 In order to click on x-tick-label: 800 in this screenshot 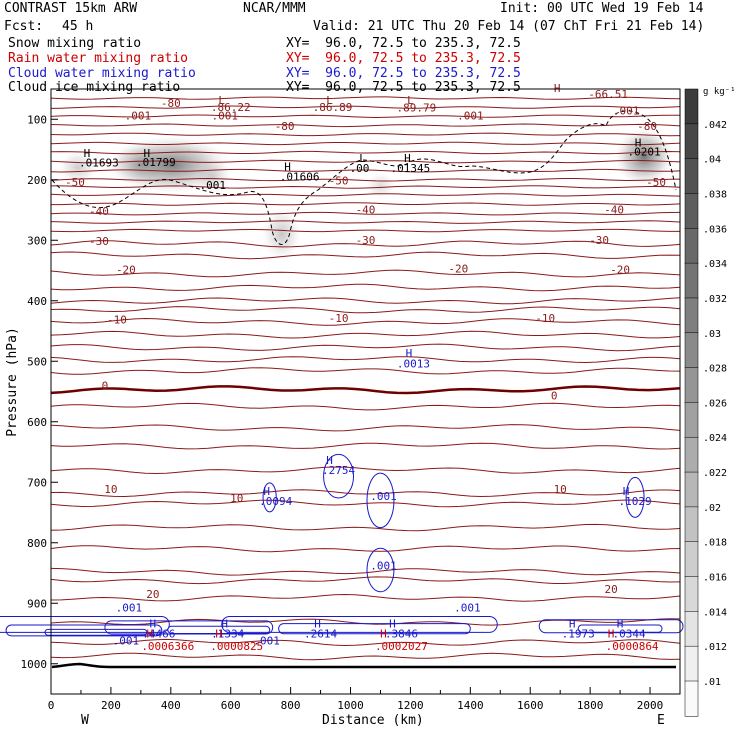, I will do `click(291, 705)`.